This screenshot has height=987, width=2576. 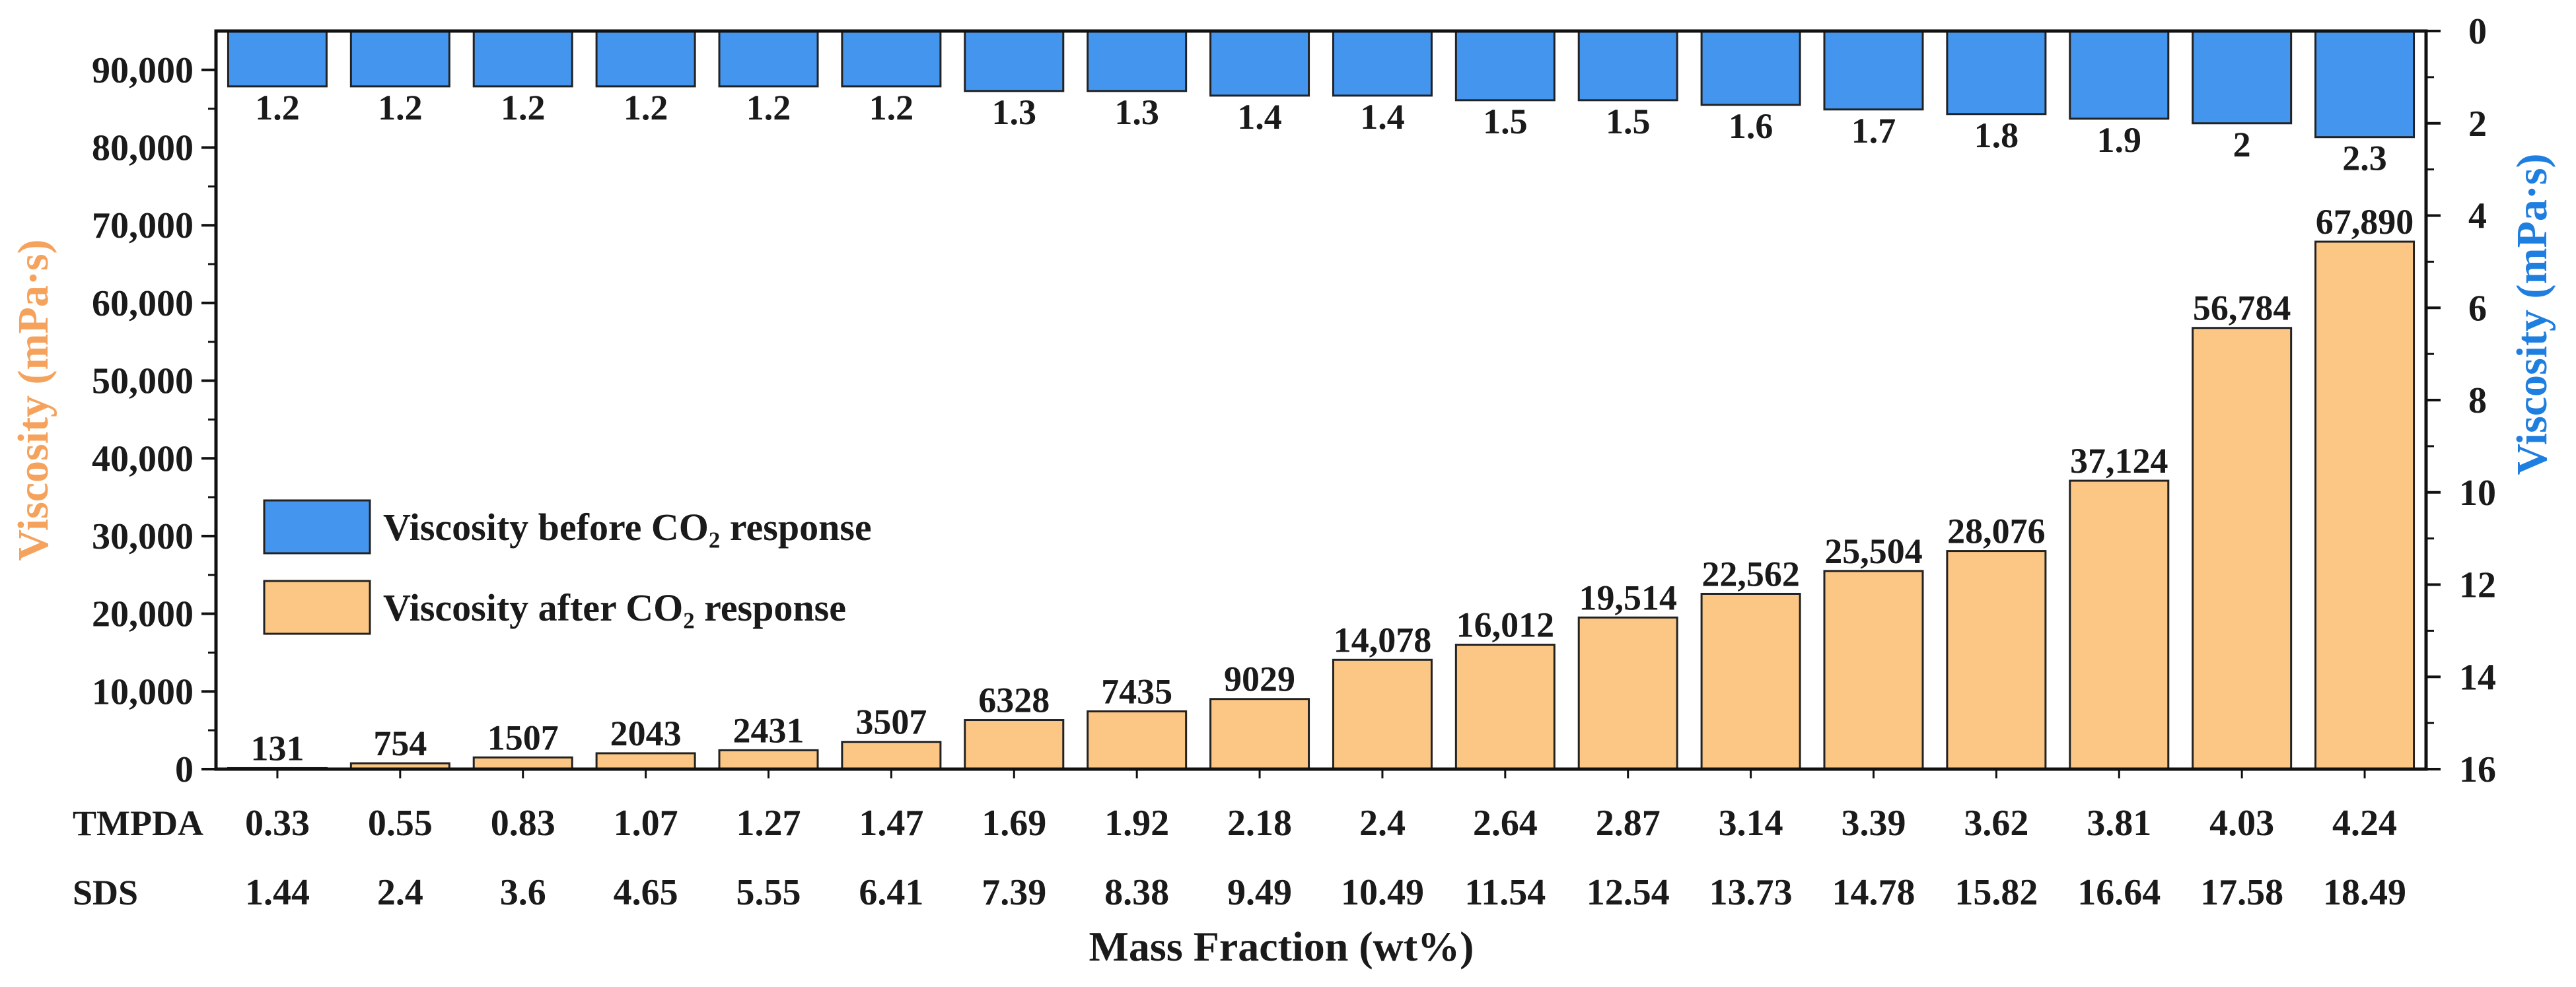 I want to click on composition-value: 11.54, so click(x=1505, y=893).